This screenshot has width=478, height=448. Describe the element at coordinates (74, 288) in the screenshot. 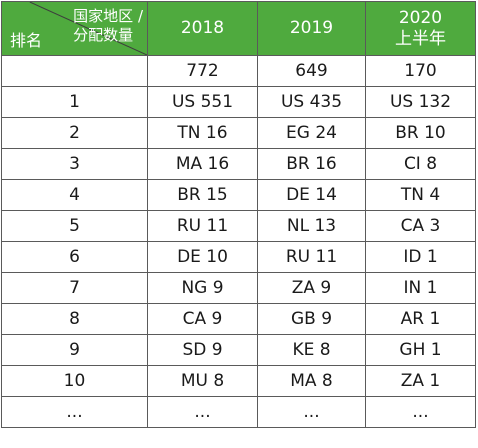

I see `rank-cell: 7` at that location.